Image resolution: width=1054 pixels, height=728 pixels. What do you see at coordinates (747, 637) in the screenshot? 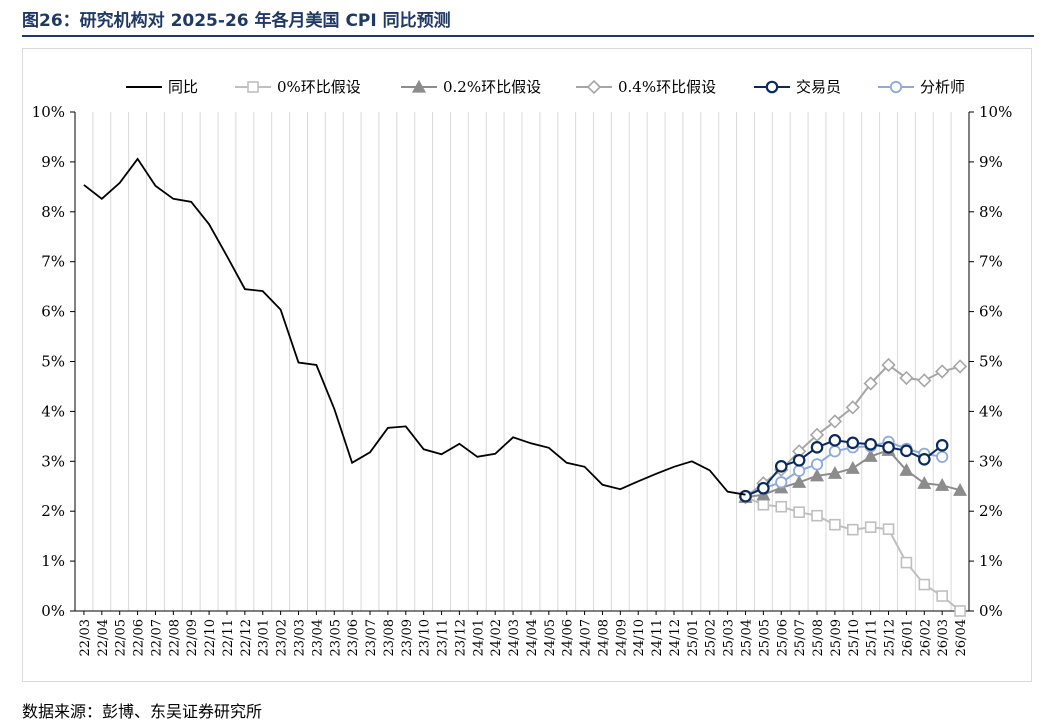
I see `x-tick-label: 25/04` at bounding box center [747, 637].